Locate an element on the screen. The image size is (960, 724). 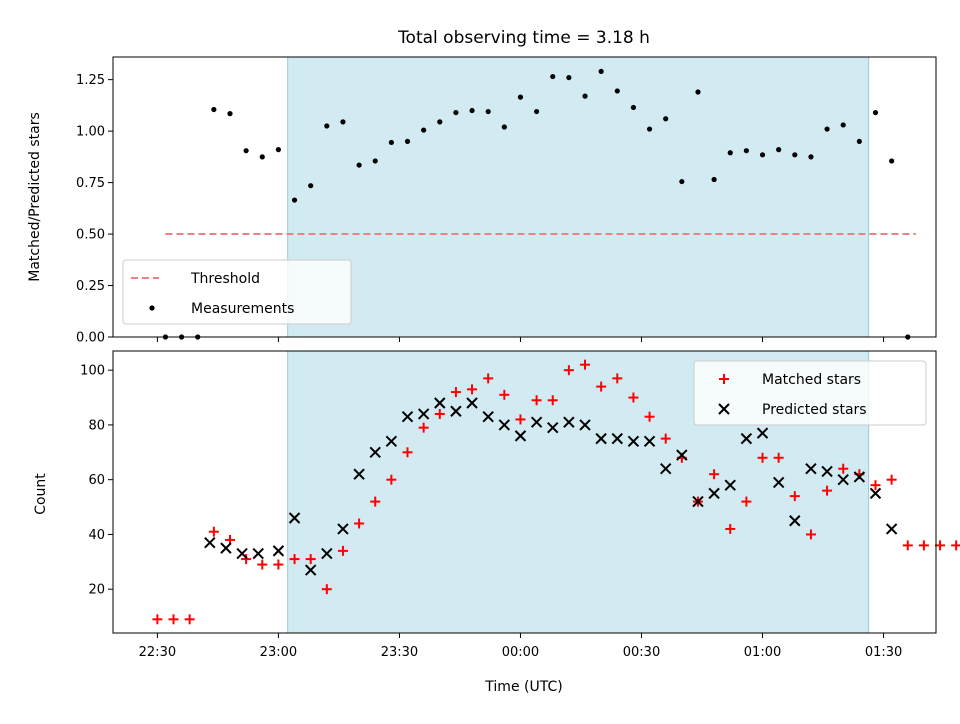
y-tick-label: 1.25 is located at coordinates (90, 80).